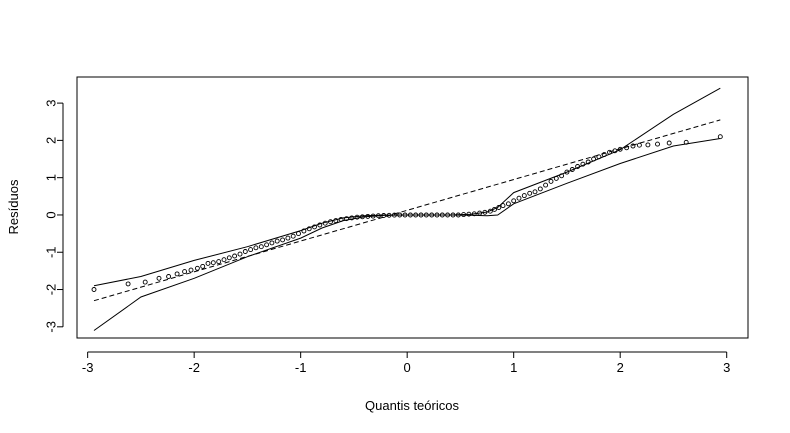  I want to click on x-tick-label: -2, so click(194, 367).